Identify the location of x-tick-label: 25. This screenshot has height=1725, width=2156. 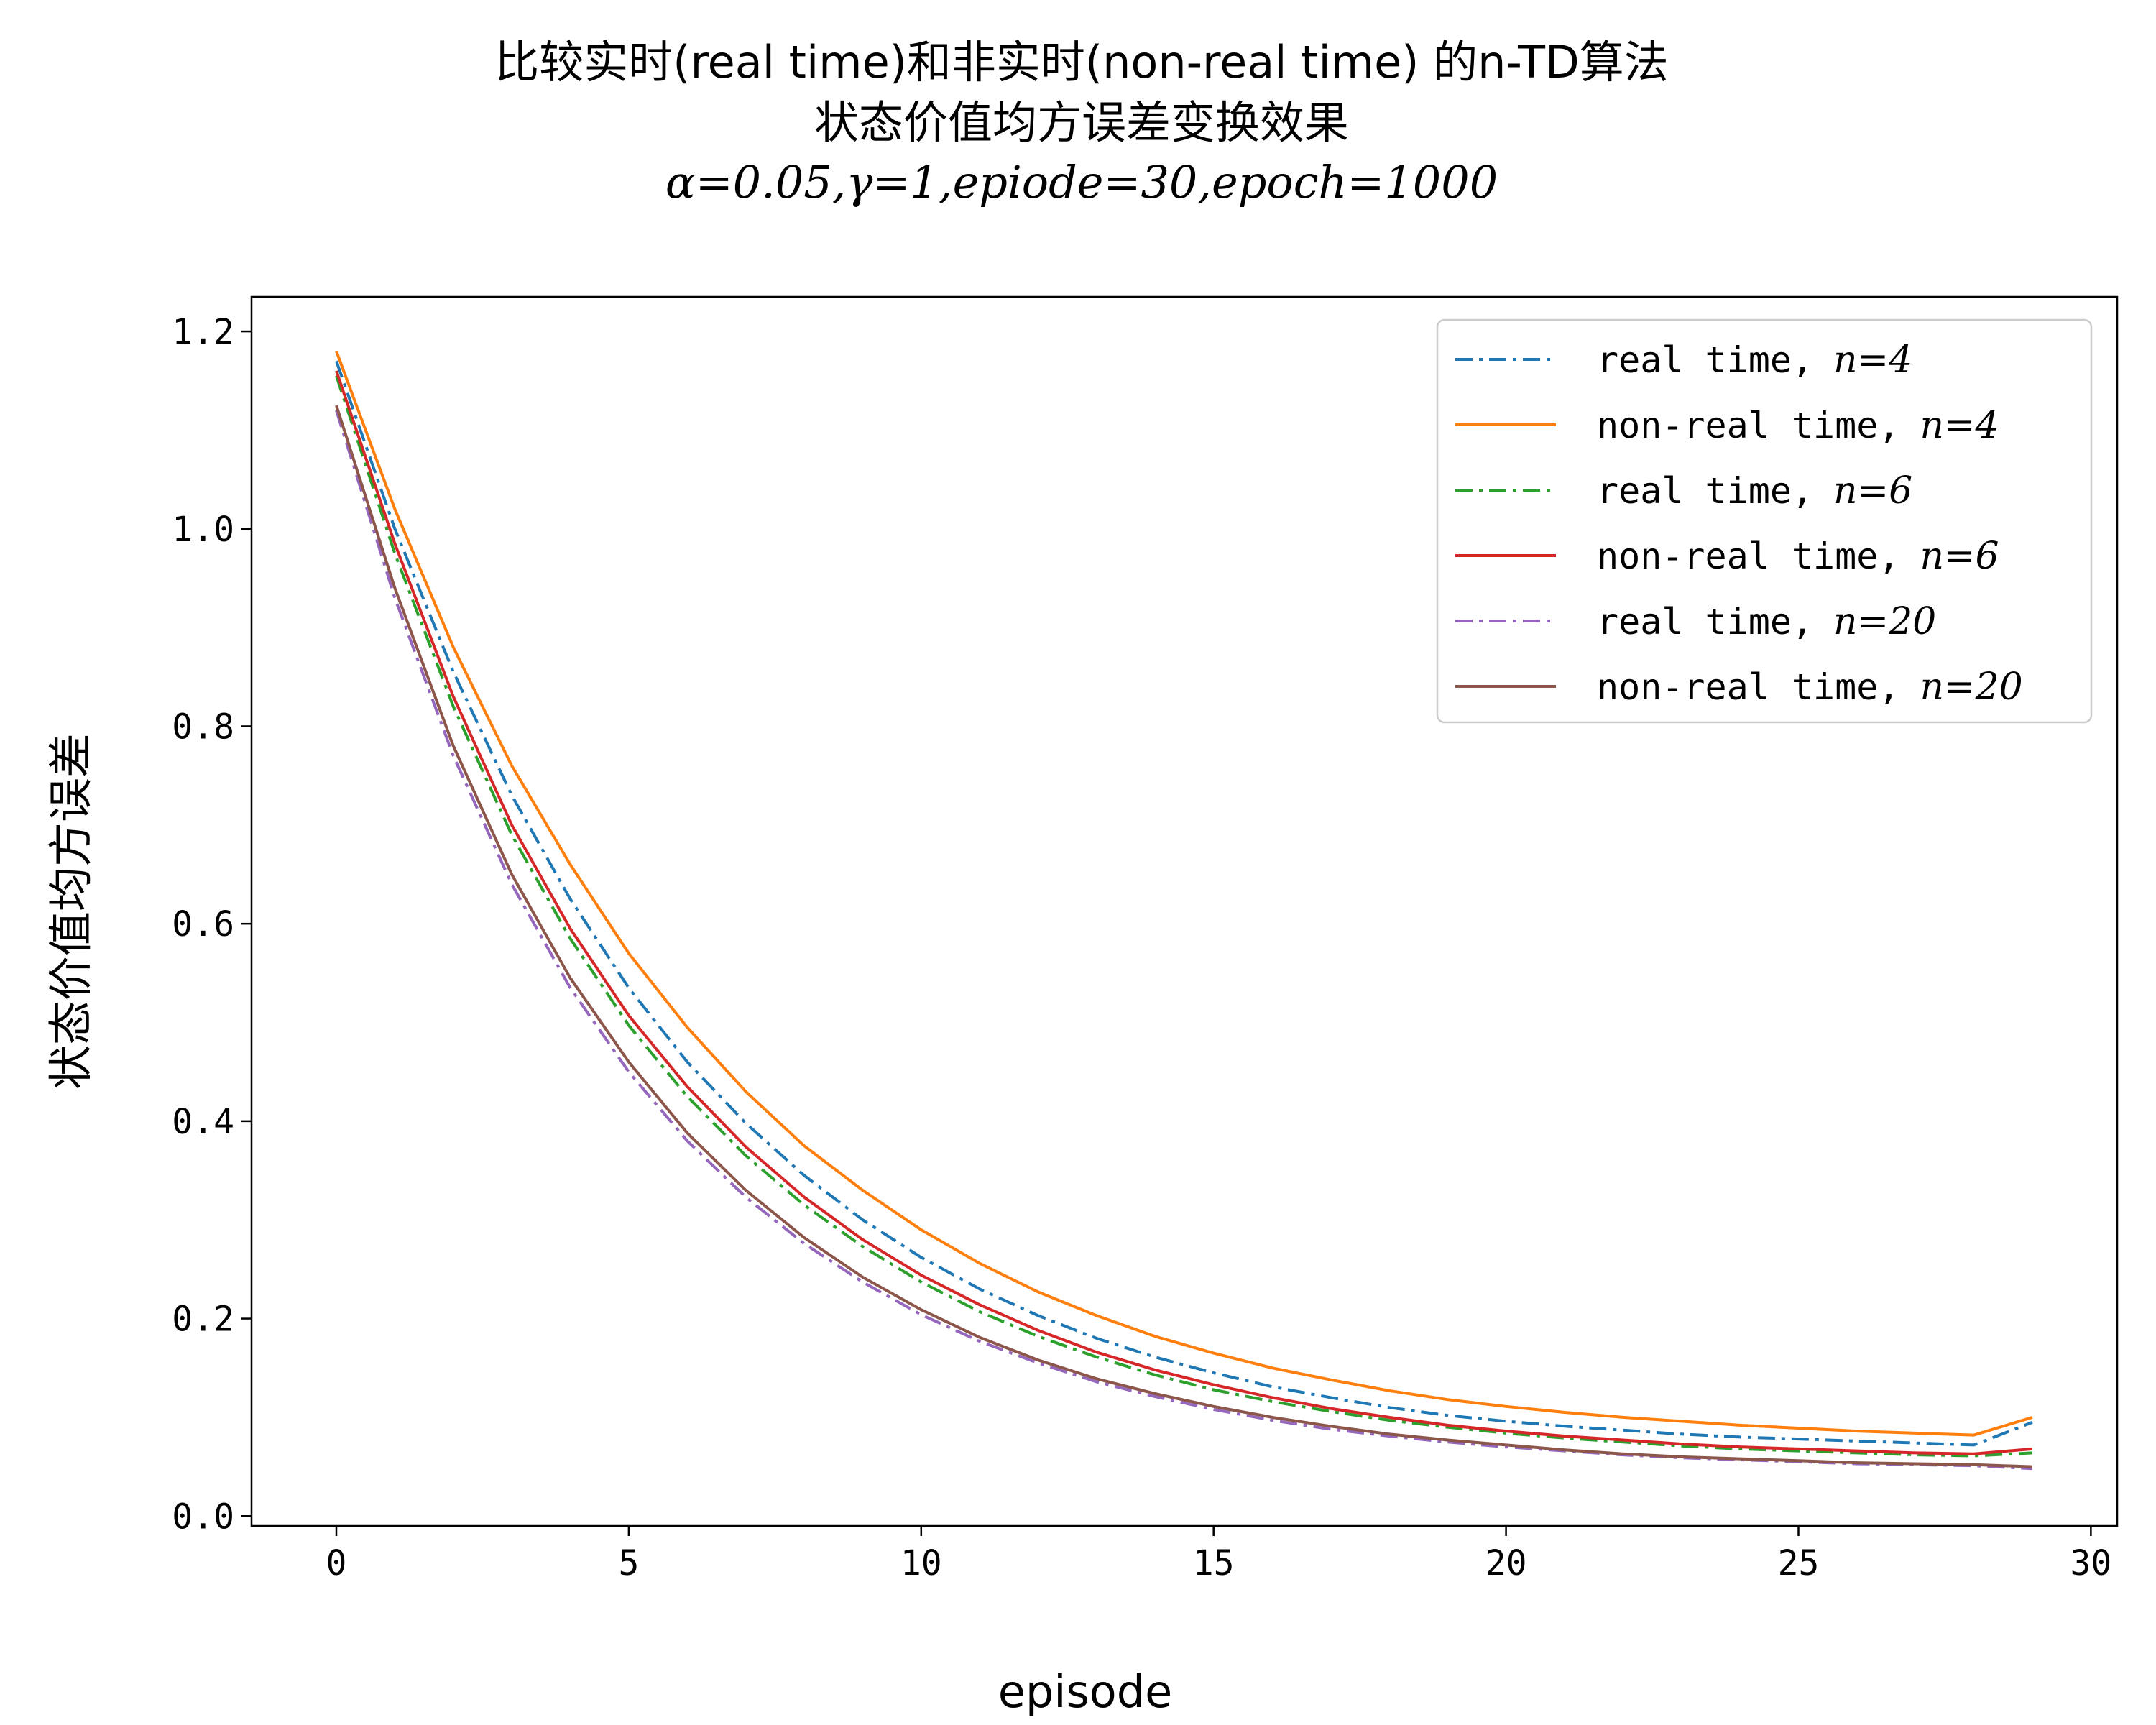
(1799, 1563).